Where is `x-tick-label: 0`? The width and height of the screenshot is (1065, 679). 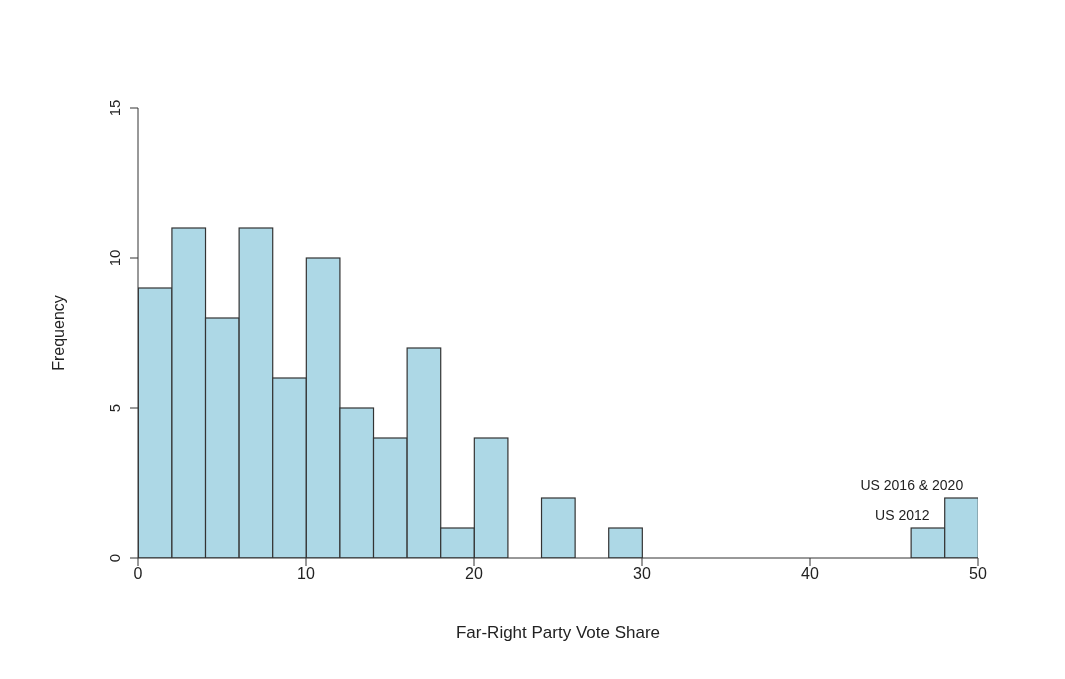 x-tick-label: 0 is located at coordinates (138, 574).